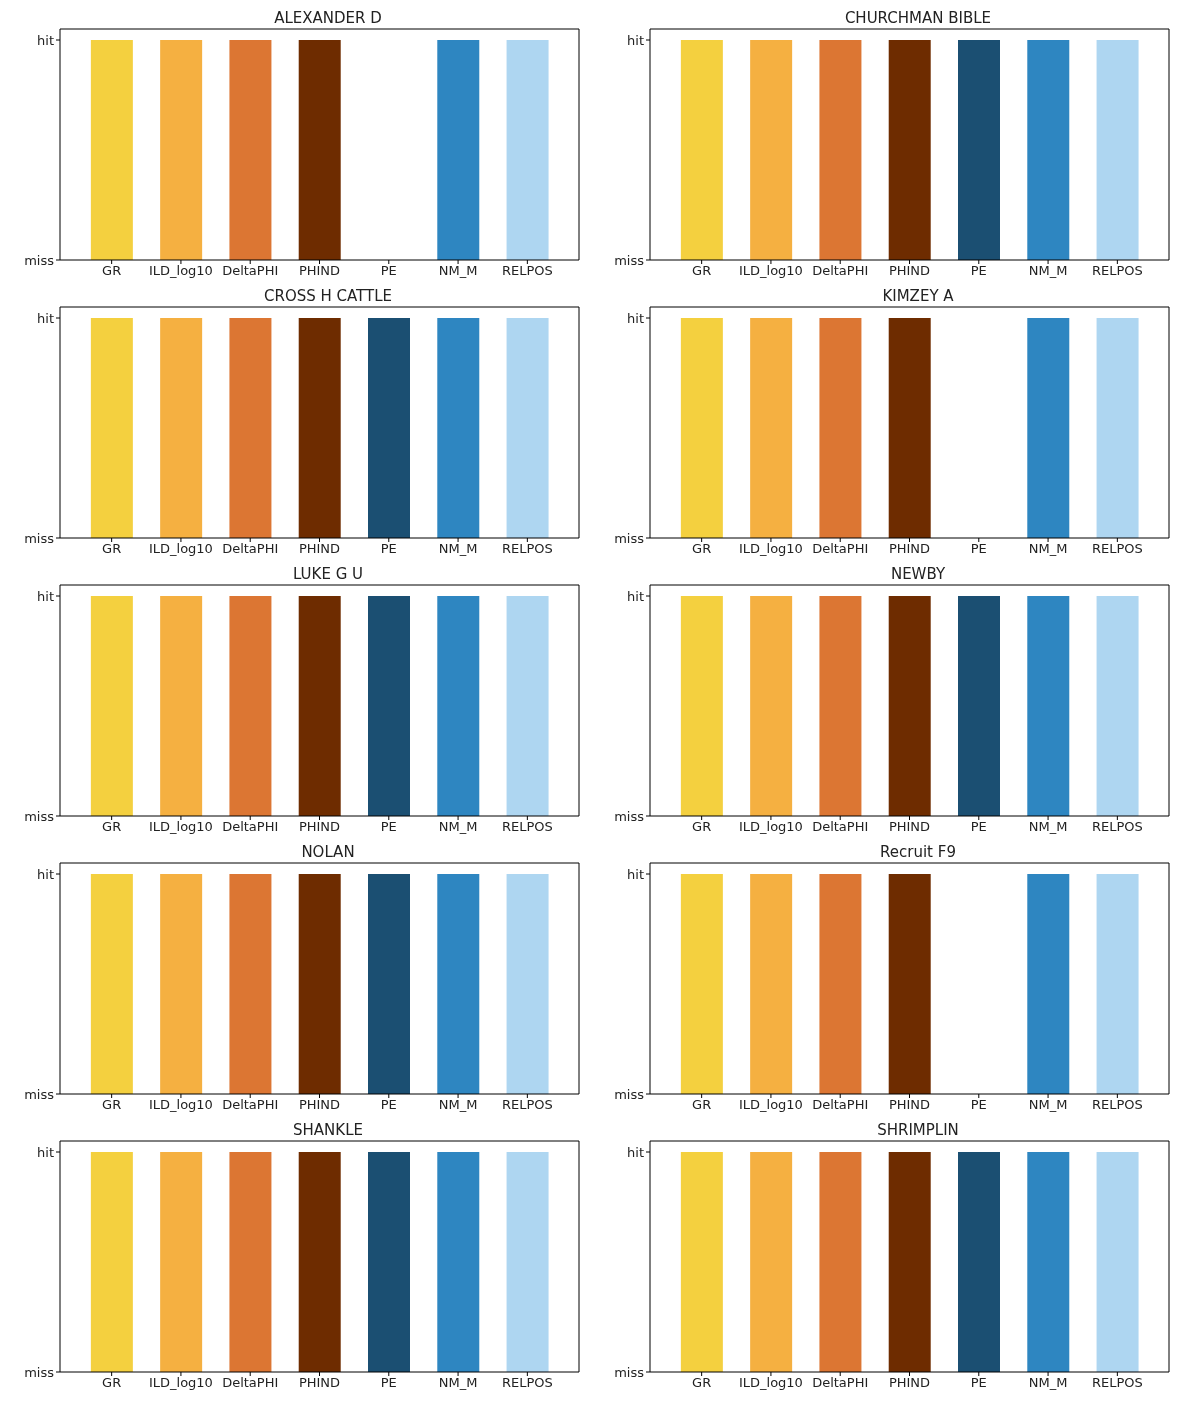 Image resolution: width=1195 pixels, height=1406 pixels. Describe the element at coordinates (918, 1130) in the screenshot. I see `chart-title: SHRIMPLIN` at that location.